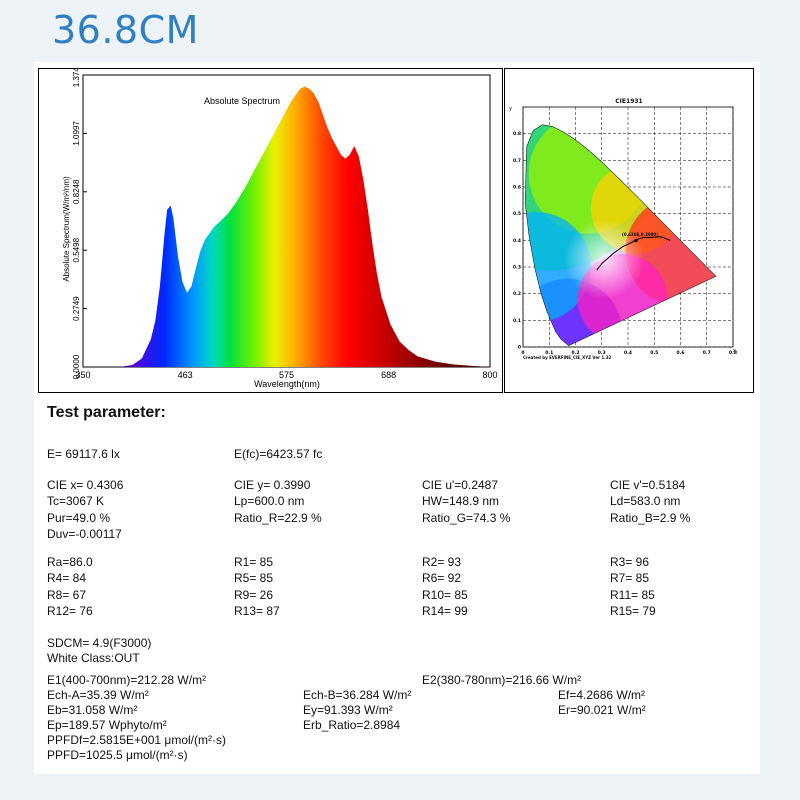 The image size is (800, 800). Describe the element at coordinates (76, 366) in the screenshot. I see `spectrum-y-tick-label: 0.0000` at that location.